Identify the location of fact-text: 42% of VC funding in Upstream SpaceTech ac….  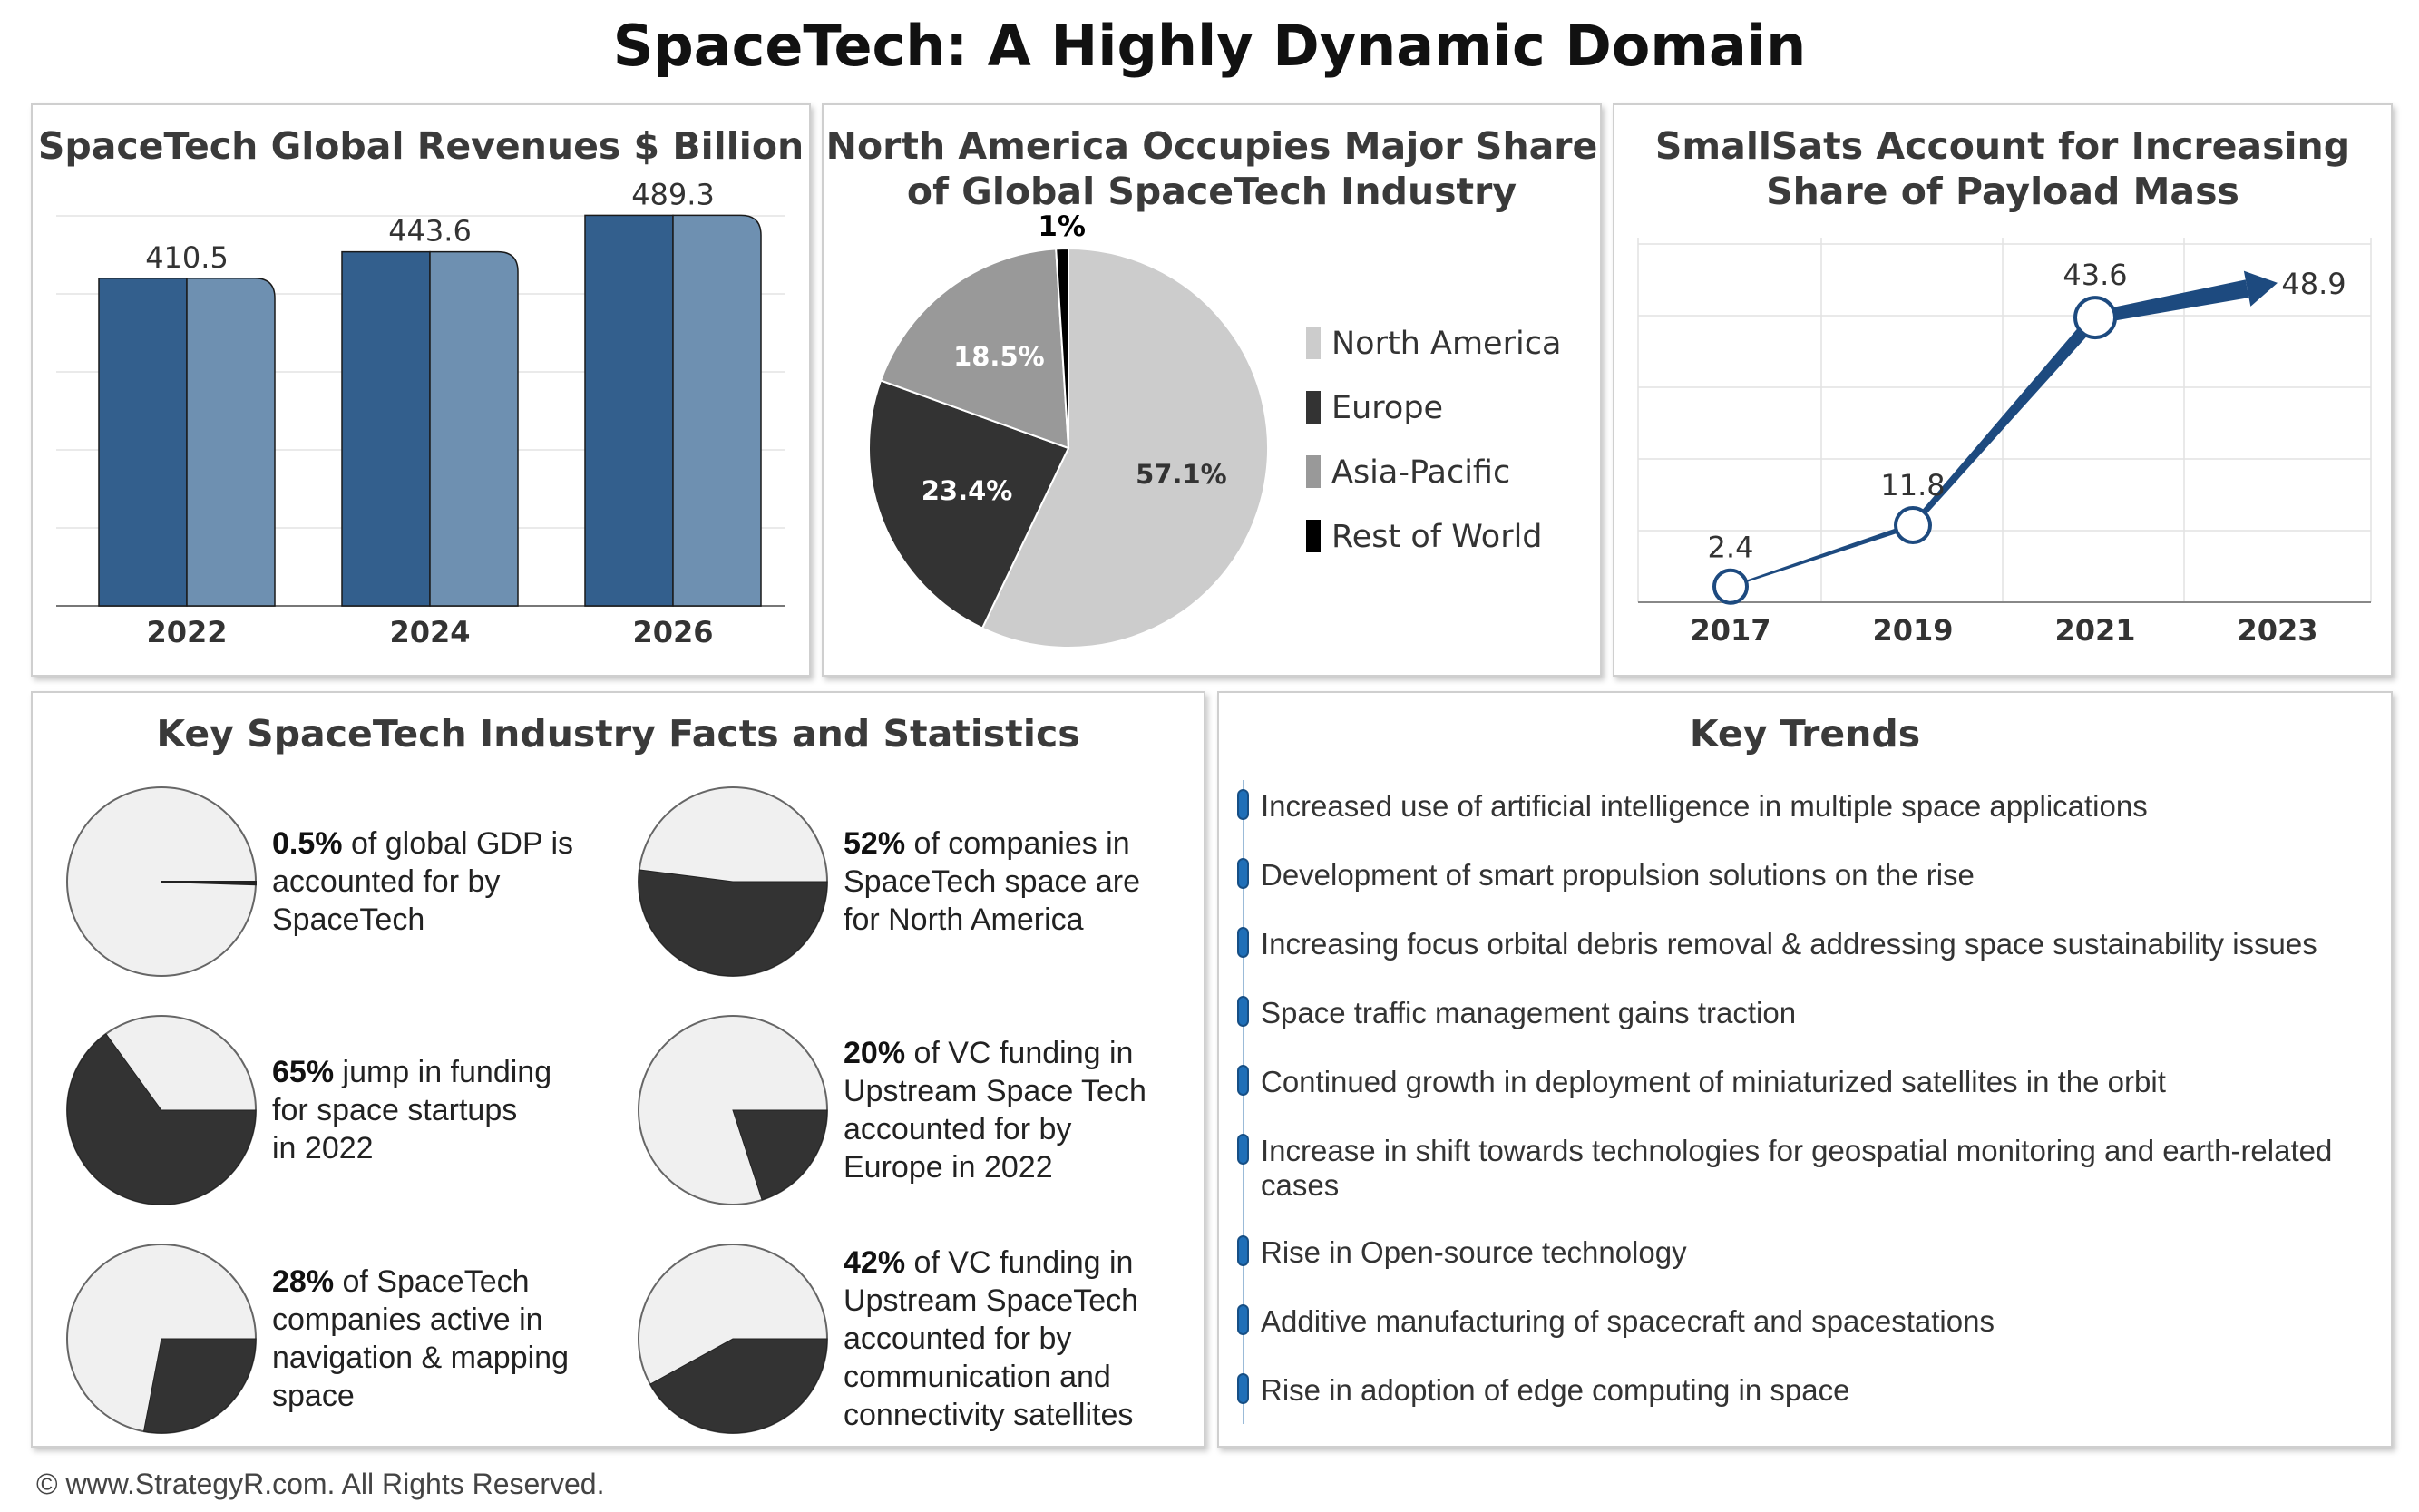
(991, 1339).